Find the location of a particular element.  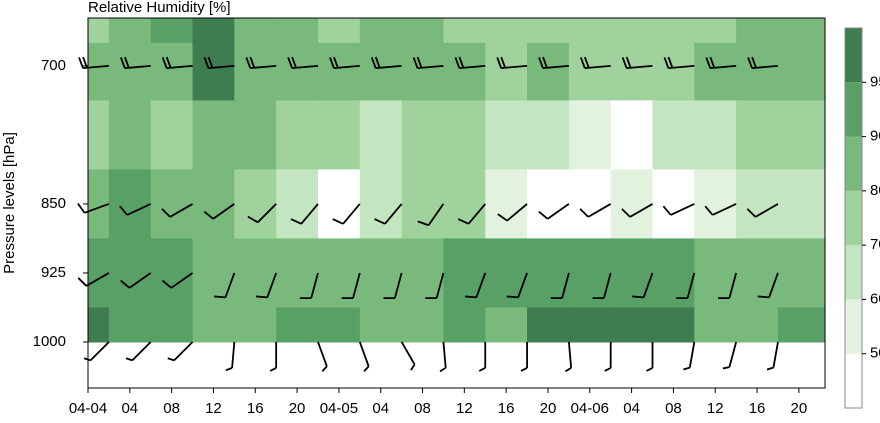

colorbar-bin is located at coordinates (853, 55).